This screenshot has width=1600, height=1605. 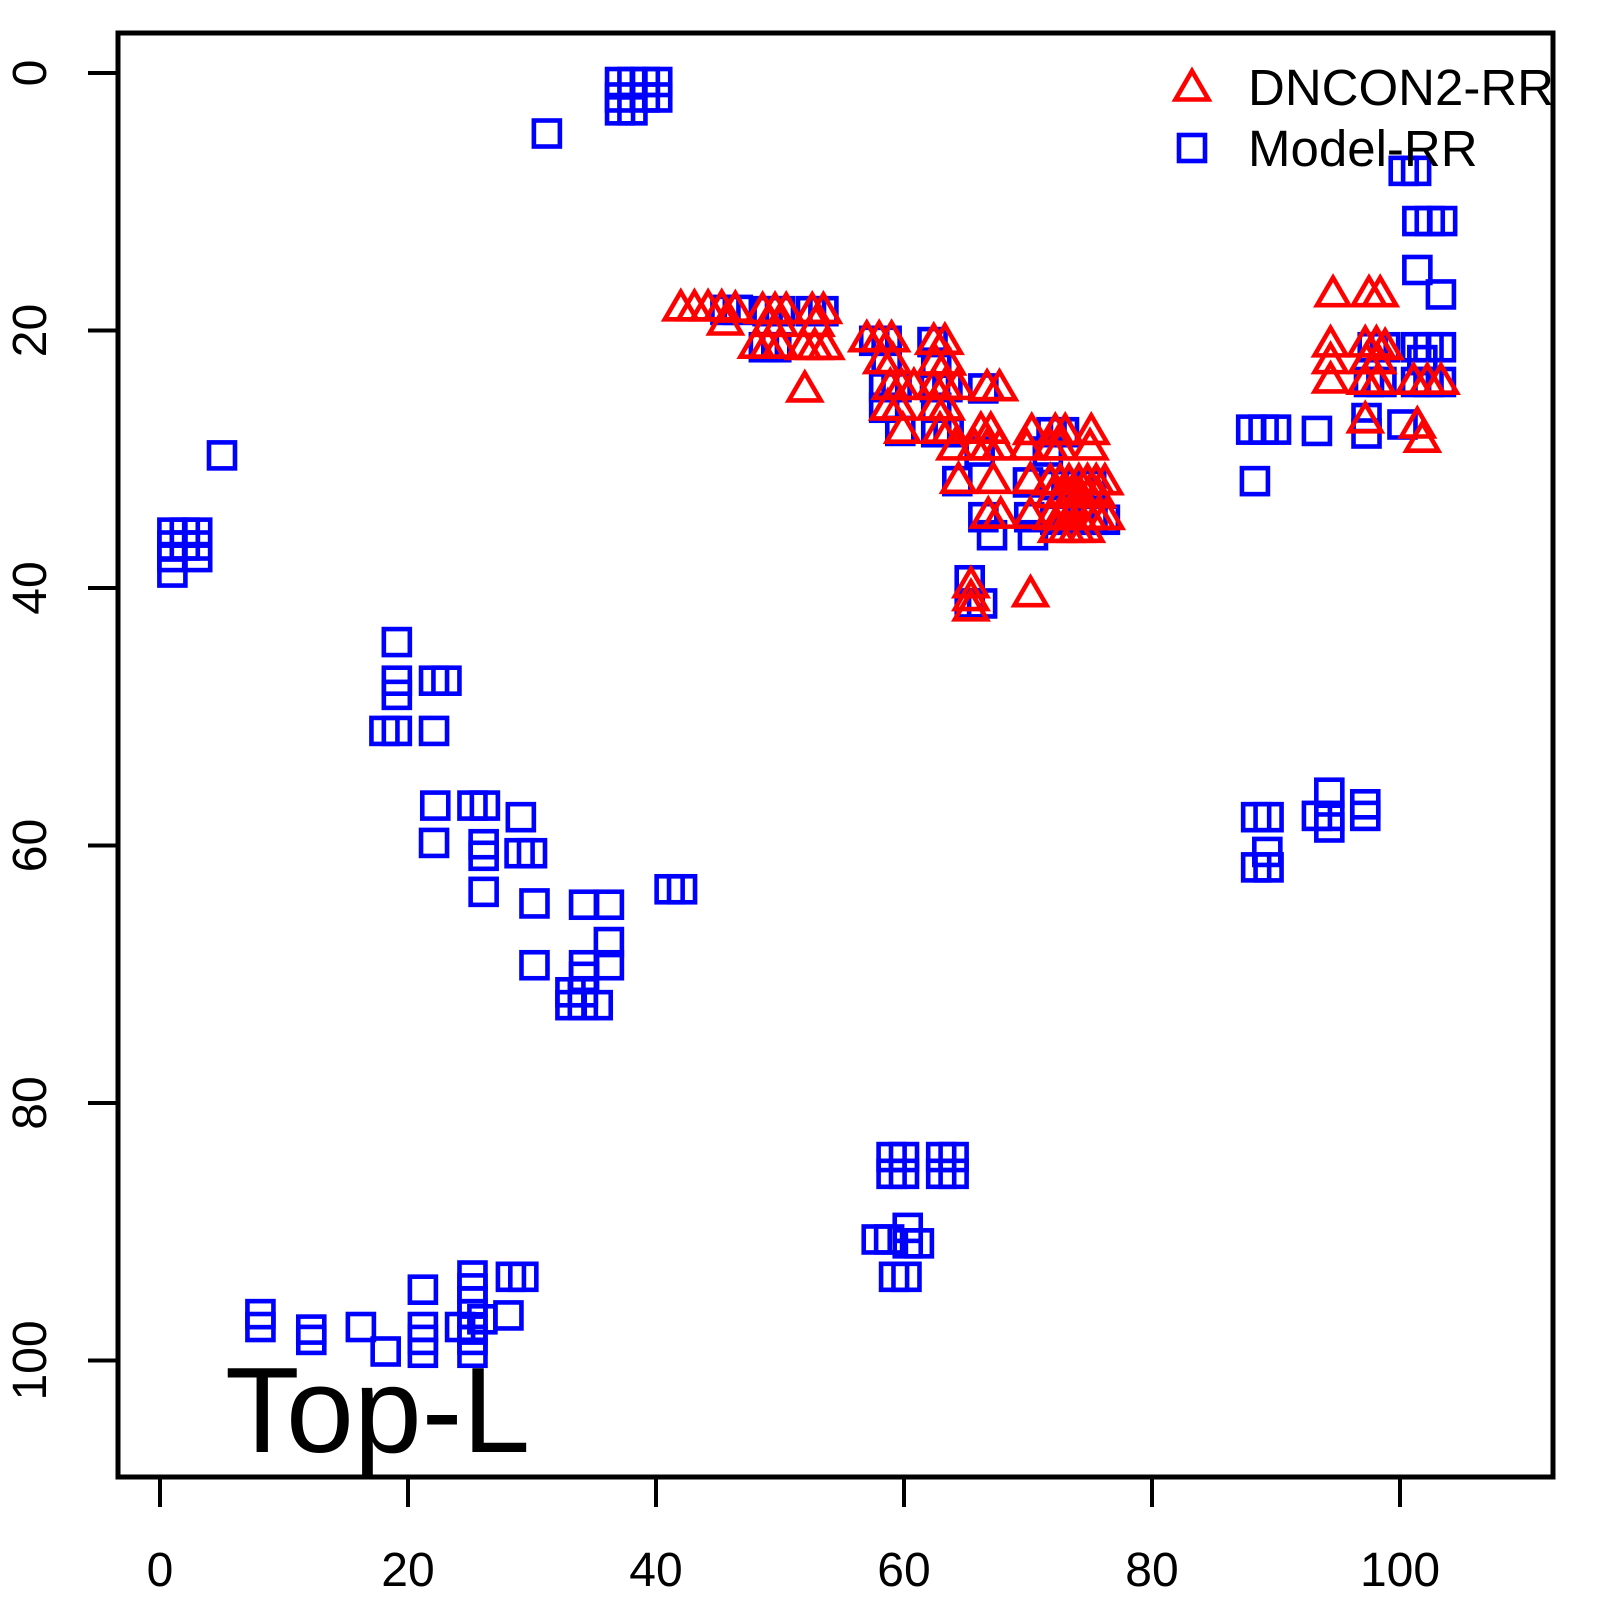 What do you see at coordinates (1401, 87) in the screenshot?
I see `legend-label-dncon2: DNCON2-RR` at bounding box center [1401, 87].